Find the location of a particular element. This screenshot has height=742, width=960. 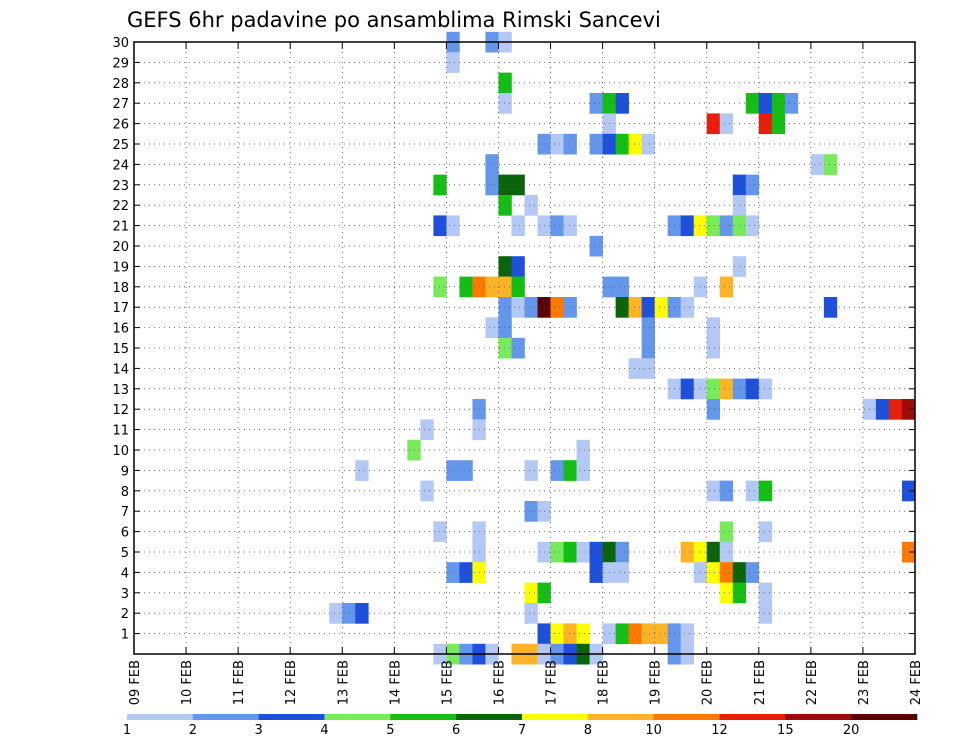

y-tick-label: 7 is located at coordinates (125, 512).